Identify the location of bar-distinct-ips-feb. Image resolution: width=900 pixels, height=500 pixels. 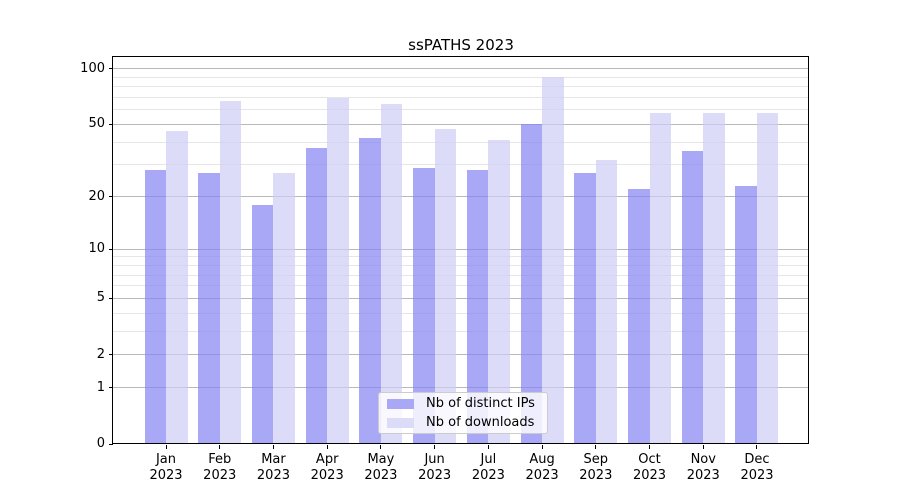
(209, 308).